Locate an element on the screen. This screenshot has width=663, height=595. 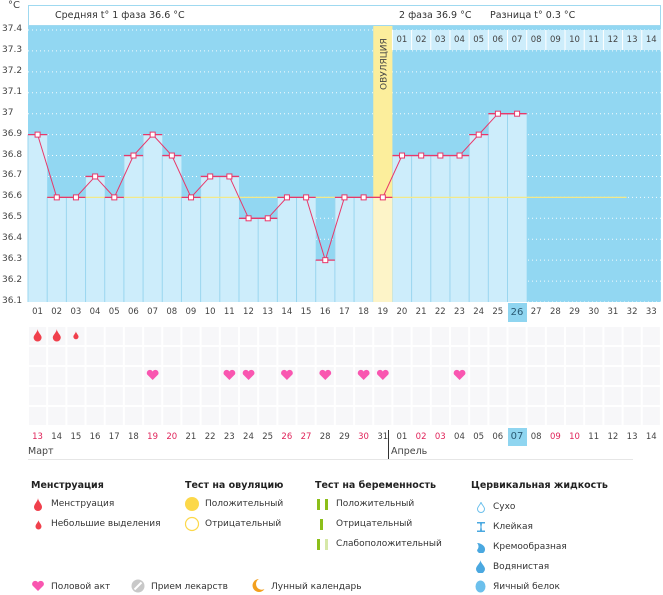
phase2-day-label: 10 is located at coordinates (574, 40).